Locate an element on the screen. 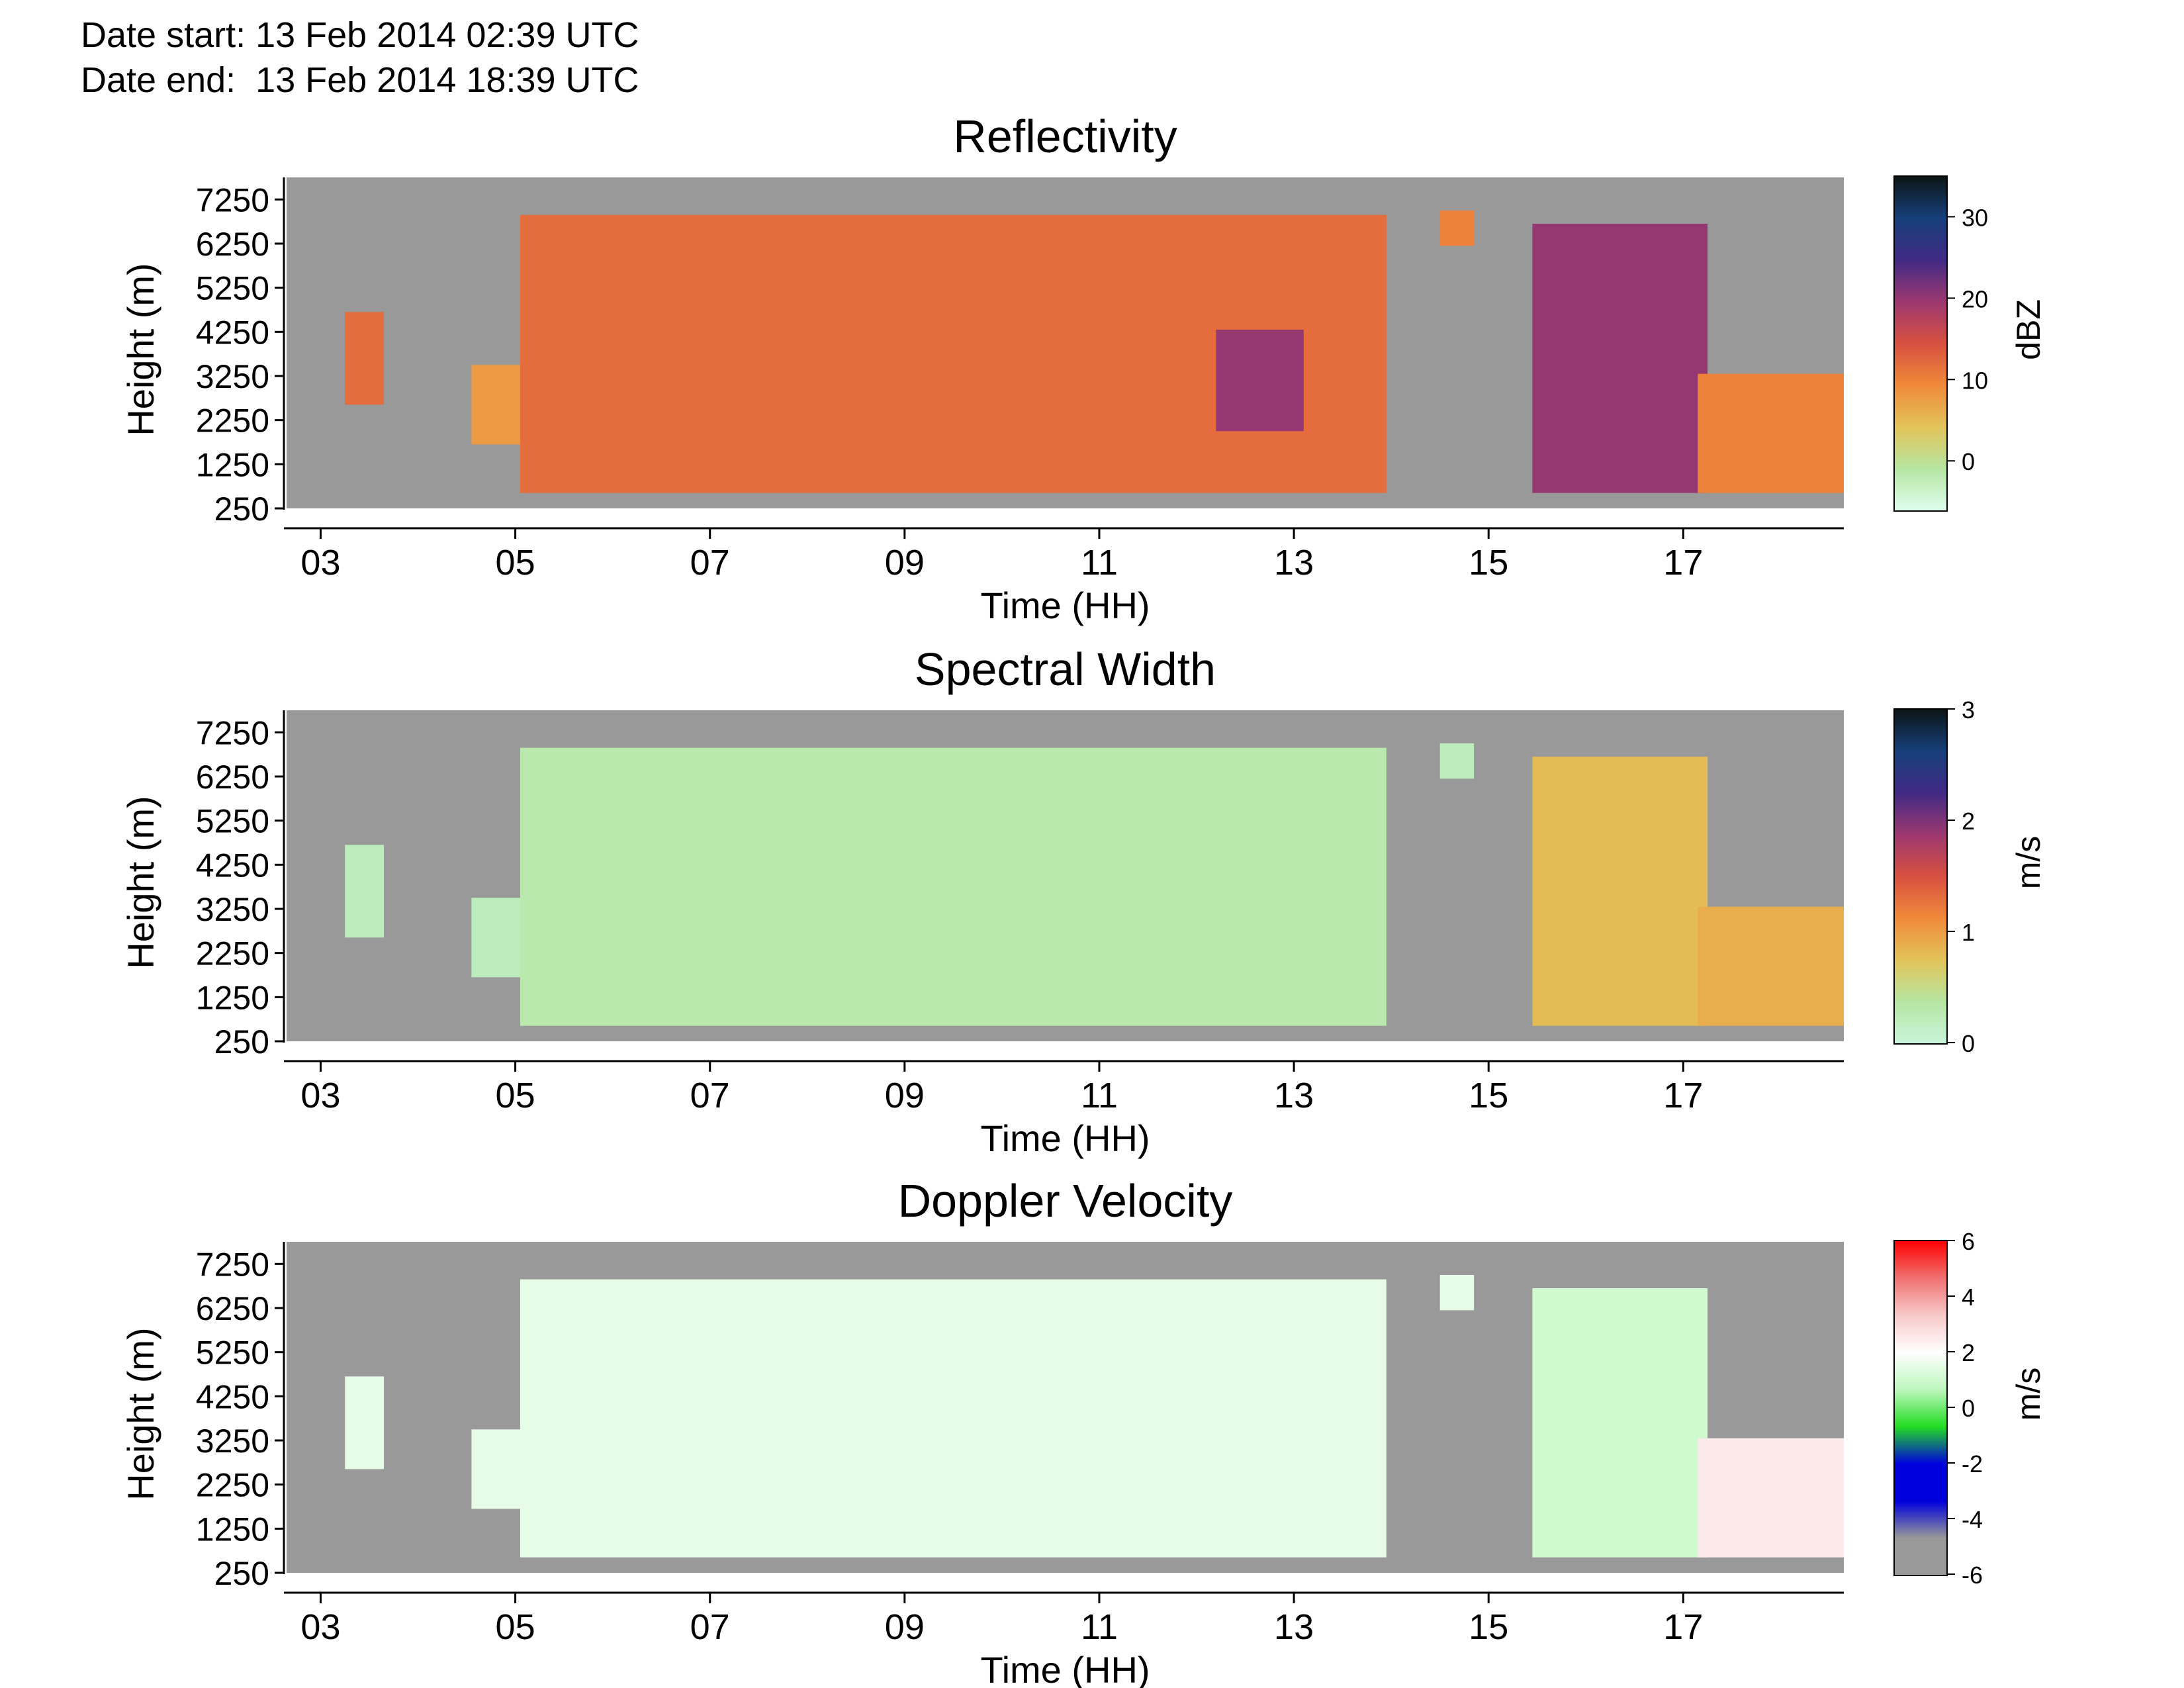 The height and width of the screenshot is (1688, 2184). colorbar-tick-label: 3 is located at coordinates (1968, 710).